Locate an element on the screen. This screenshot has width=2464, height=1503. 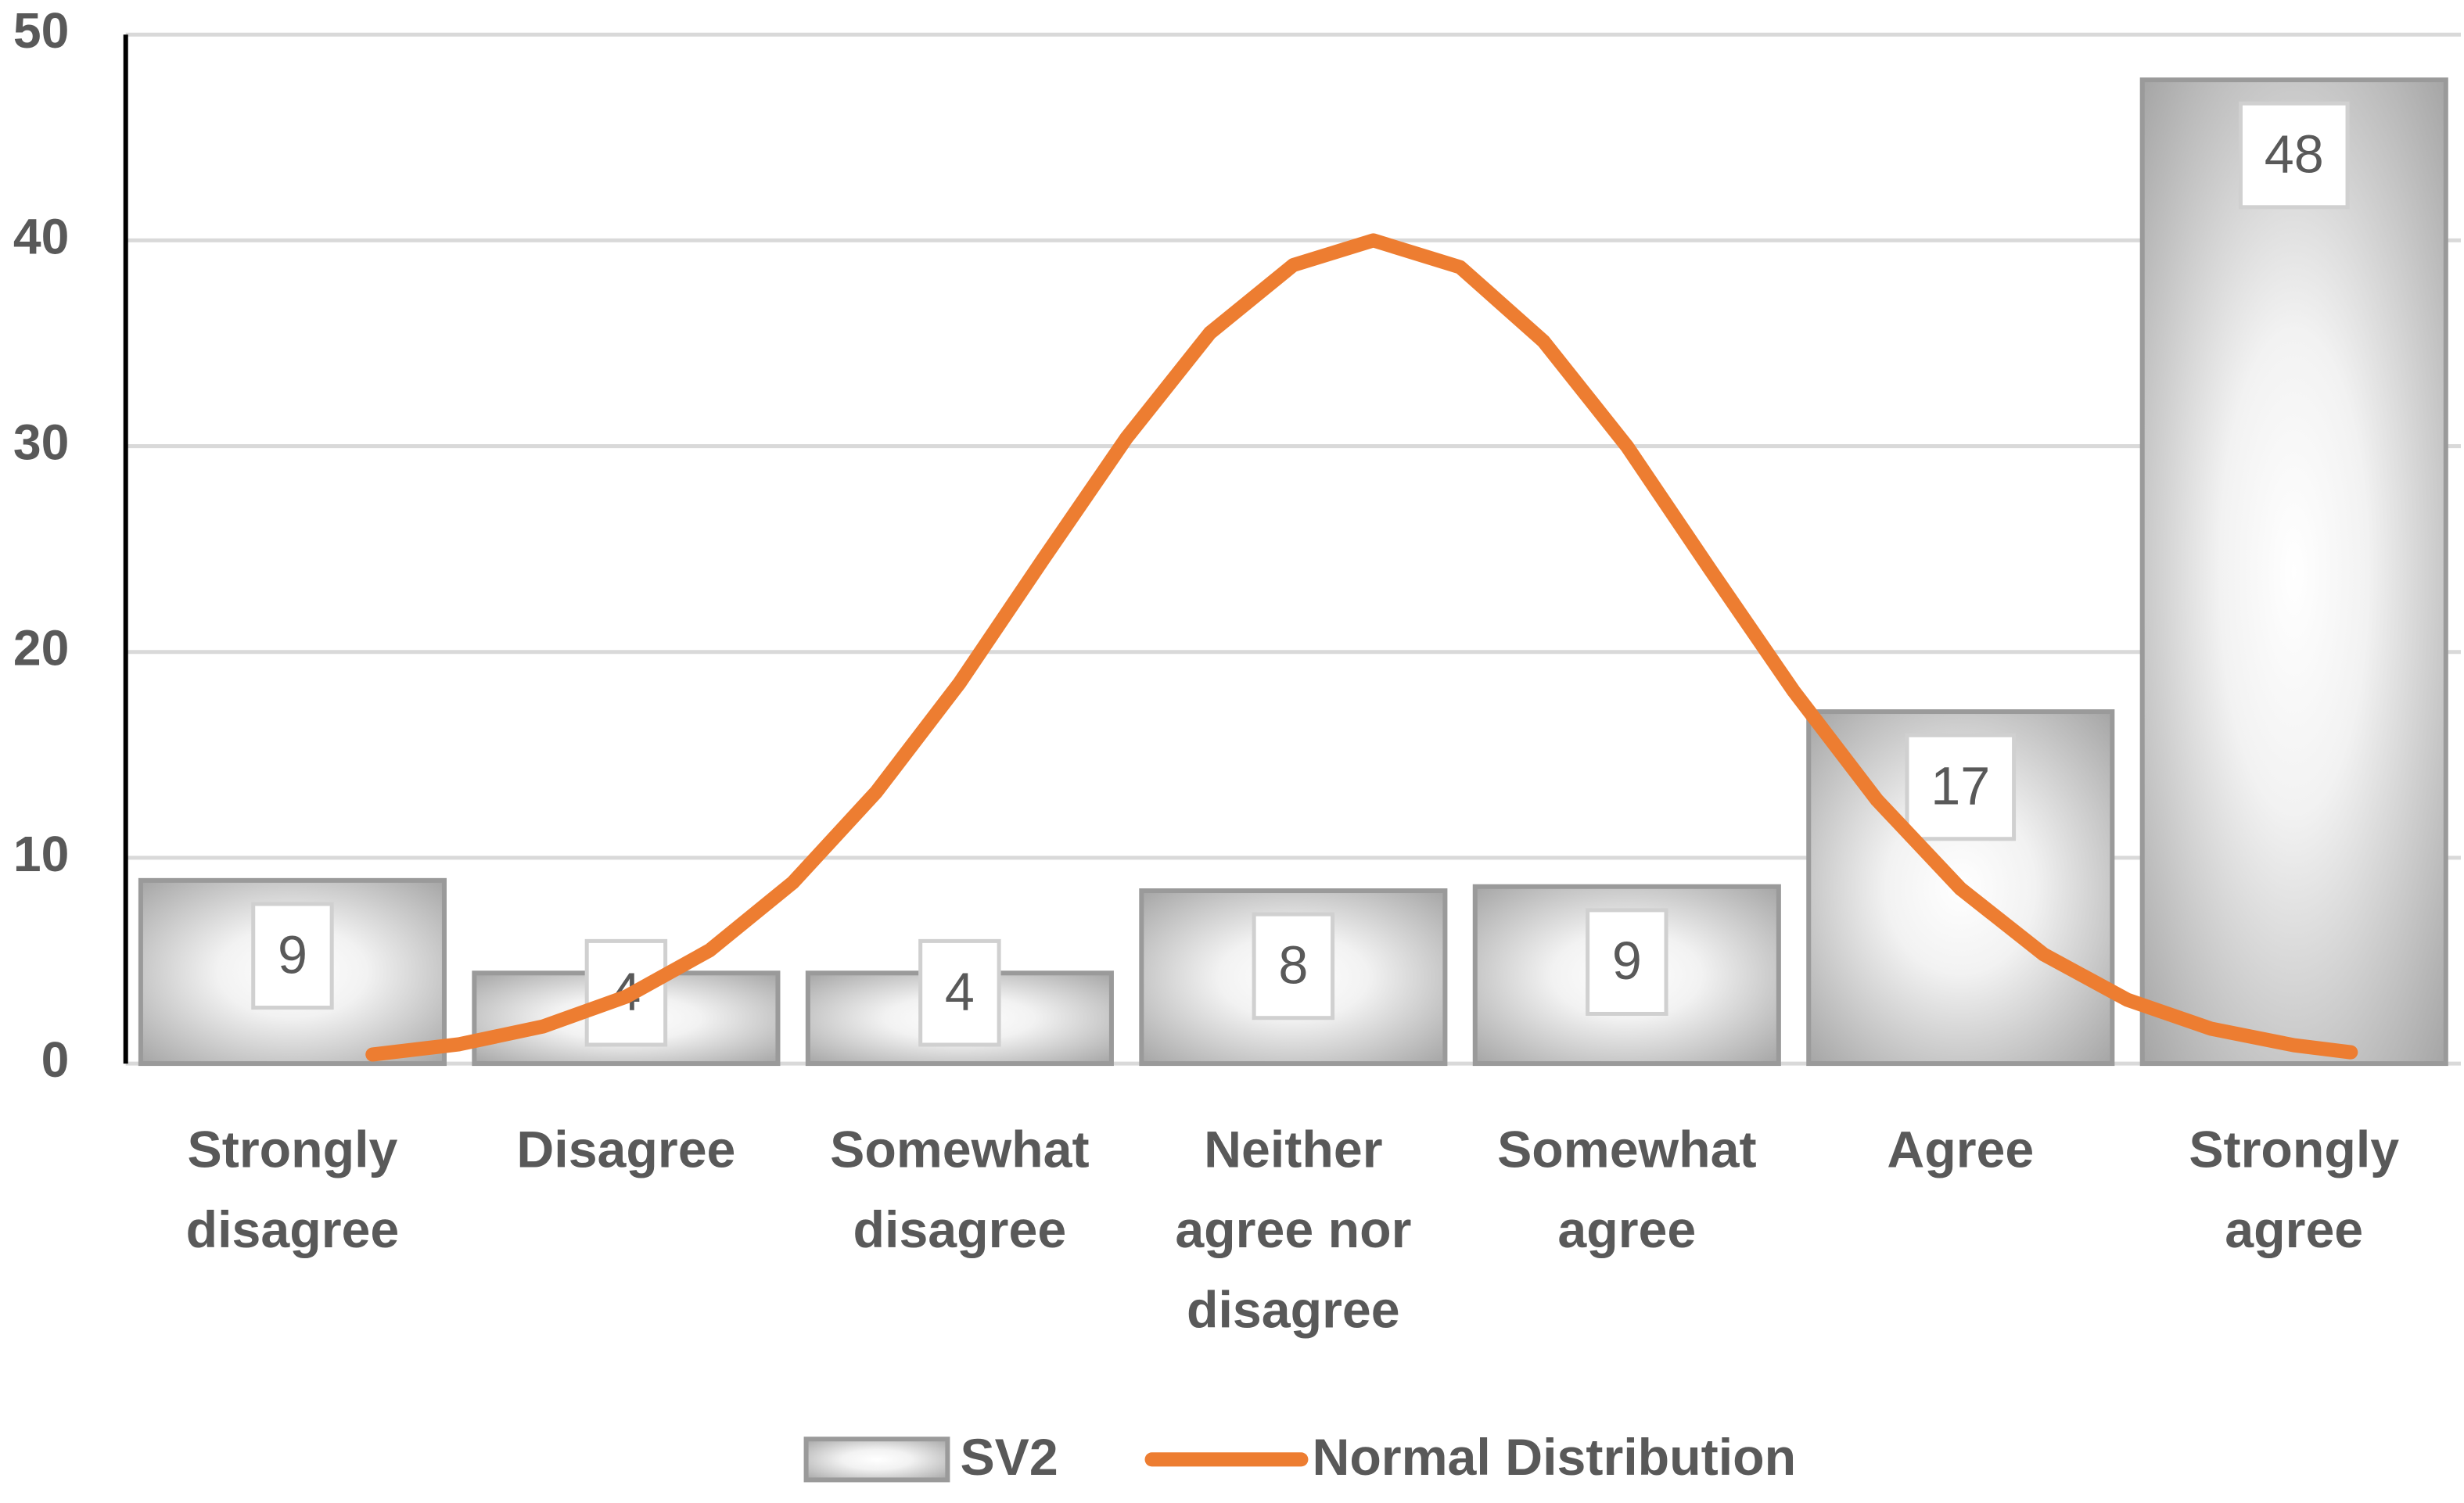
x-tick-label: Somewhat agree is located at coordinates (1626, 1189).